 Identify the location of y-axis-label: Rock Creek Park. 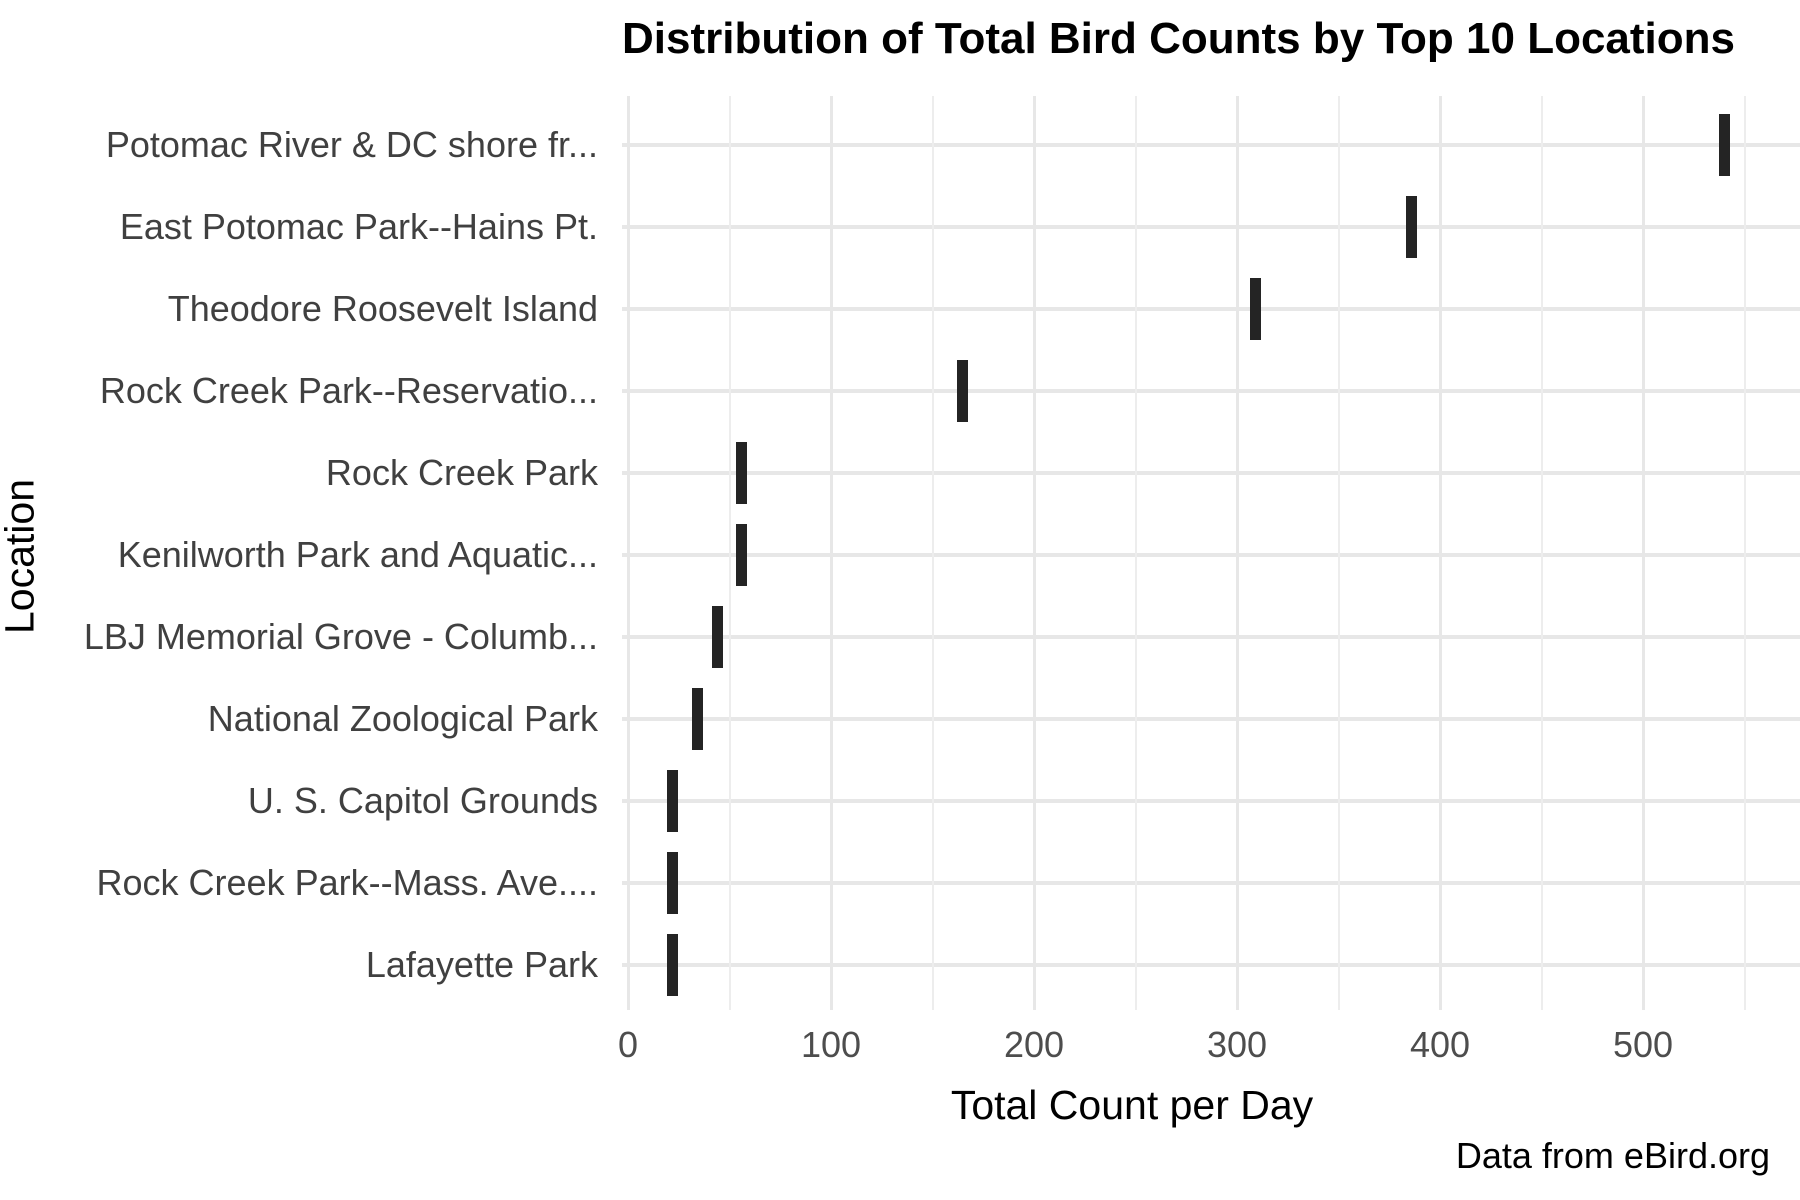
(461, 472).